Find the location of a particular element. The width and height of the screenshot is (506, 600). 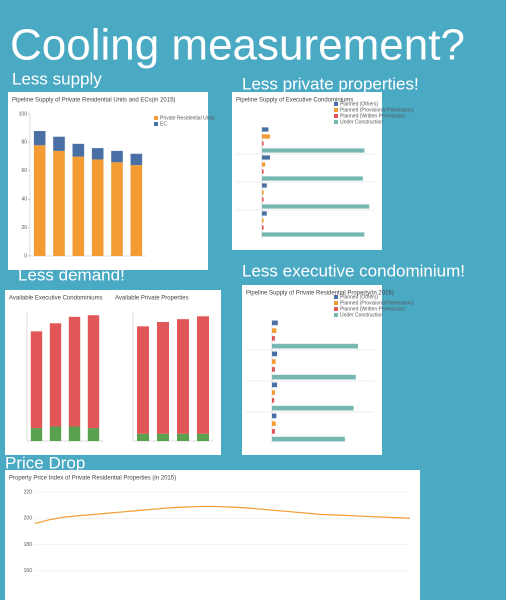

line-series is located at coordinates (222, 515).